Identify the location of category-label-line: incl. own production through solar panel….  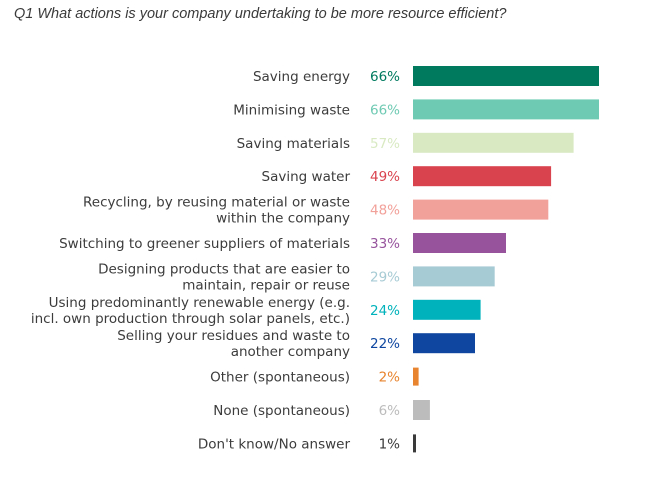
(190, 319).